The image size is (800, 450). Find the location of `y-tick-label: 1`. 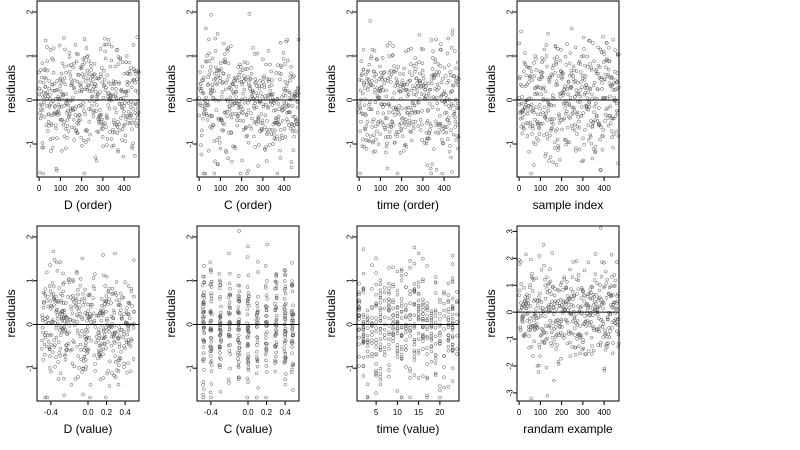

y-tick-label: 1 is located at coordinates (30, 280).